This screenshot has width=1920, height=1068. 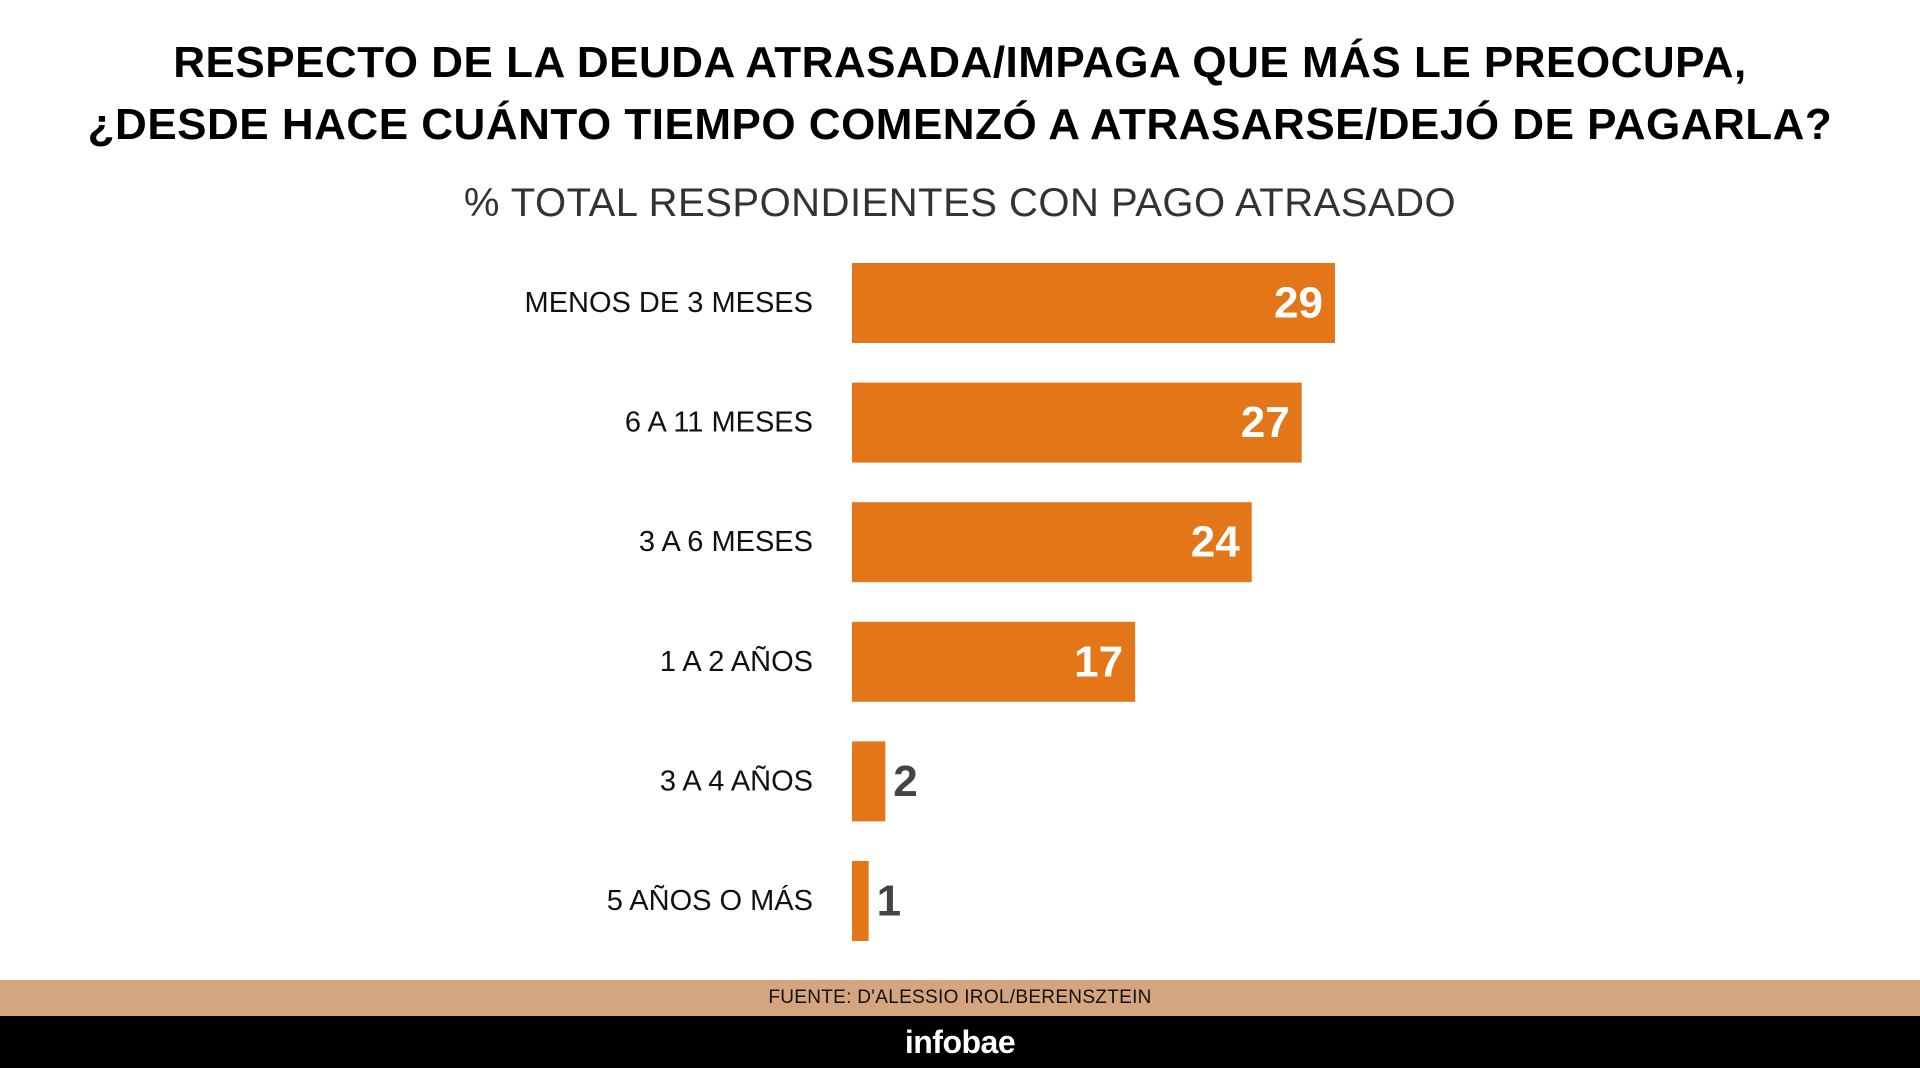 What do you see at coordinates (736, 661) in the screenshot?
I see `category-label: 1 A 2 AÑOS` at bounding box center [736, 661].